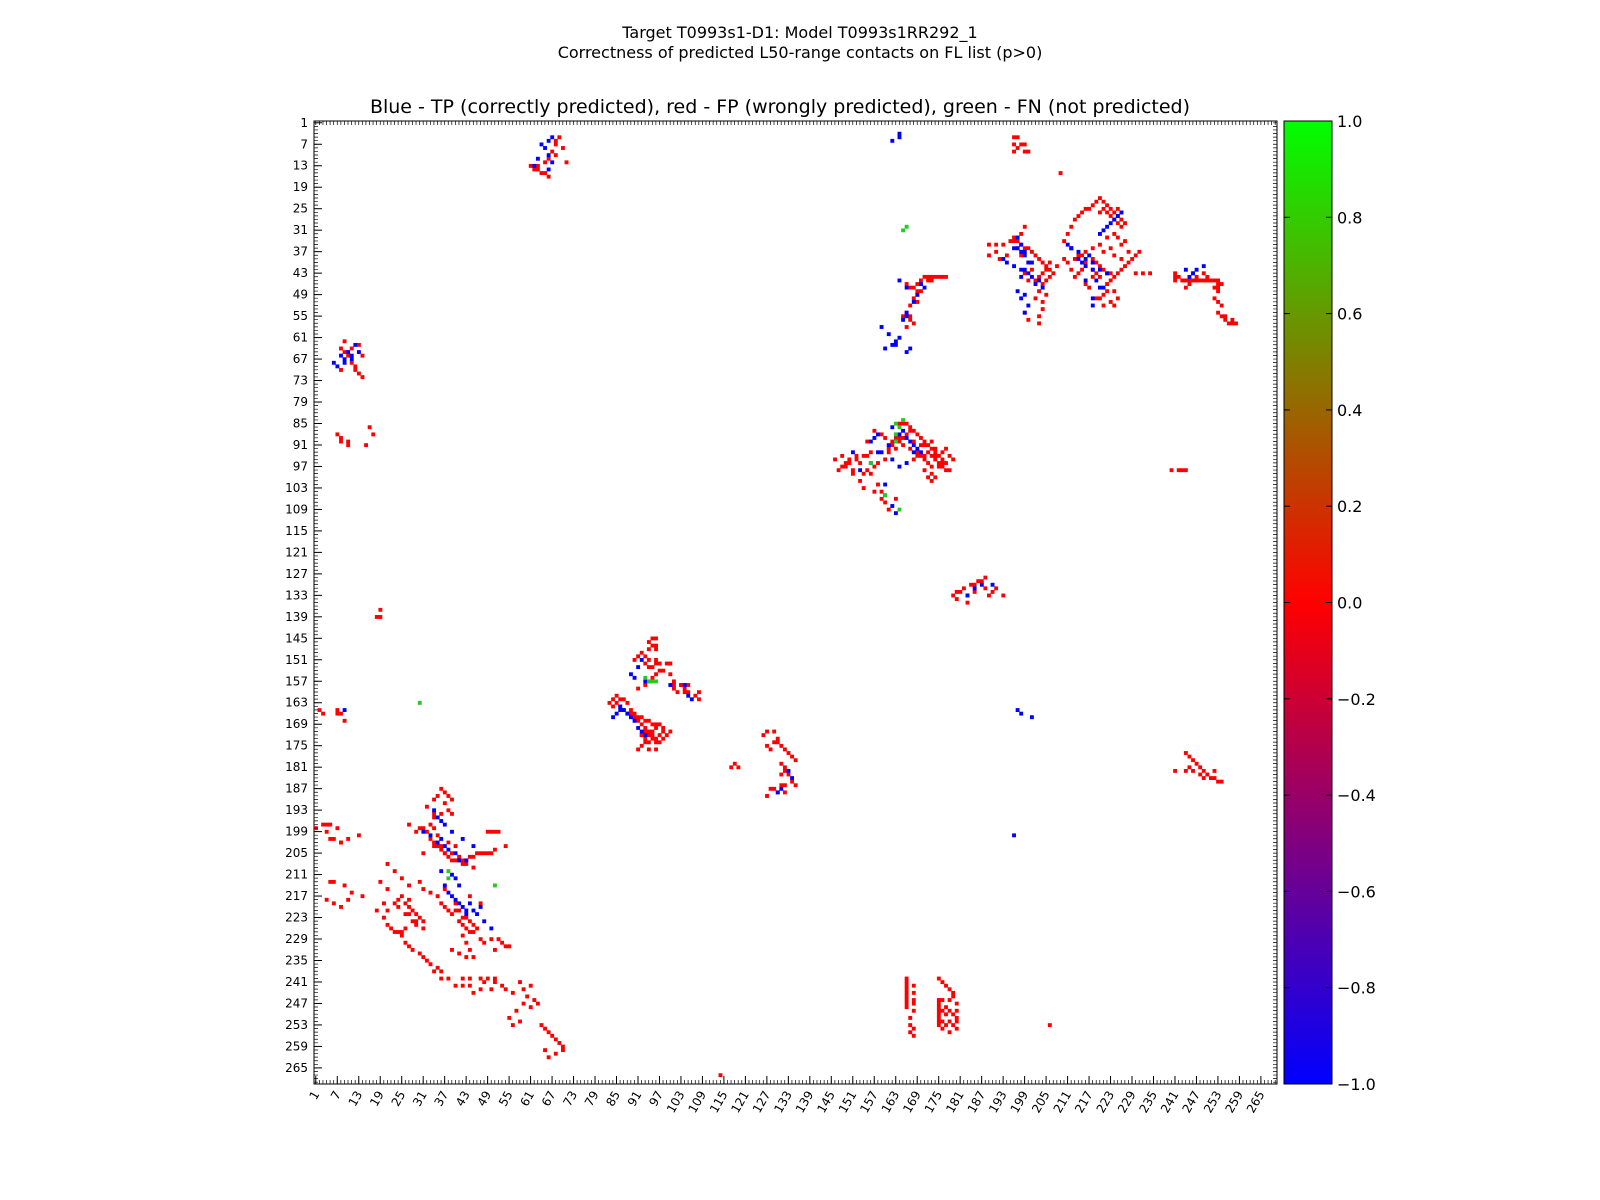 This screenshot has height=1200, width=1600. What do you see at coordinates (848, 1102) in the screenshot?
I see `x-tick-label: 151` at bounding box center [848, 1102].